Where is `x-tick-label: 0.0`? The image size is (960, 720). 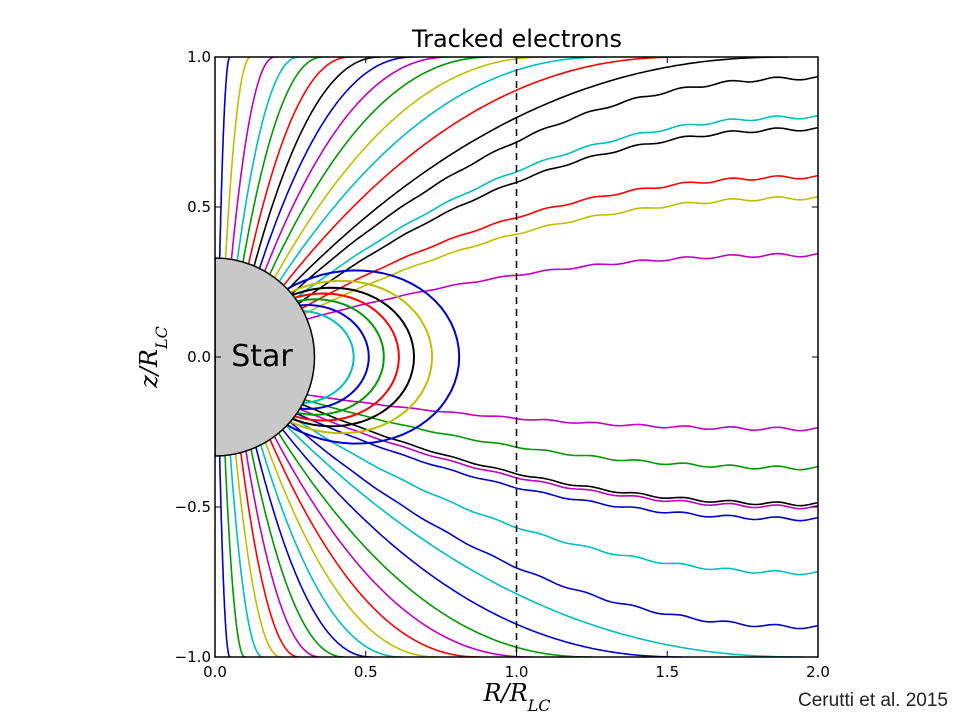 x-tick-label: 0.0 is located at coordinates (215, 672).